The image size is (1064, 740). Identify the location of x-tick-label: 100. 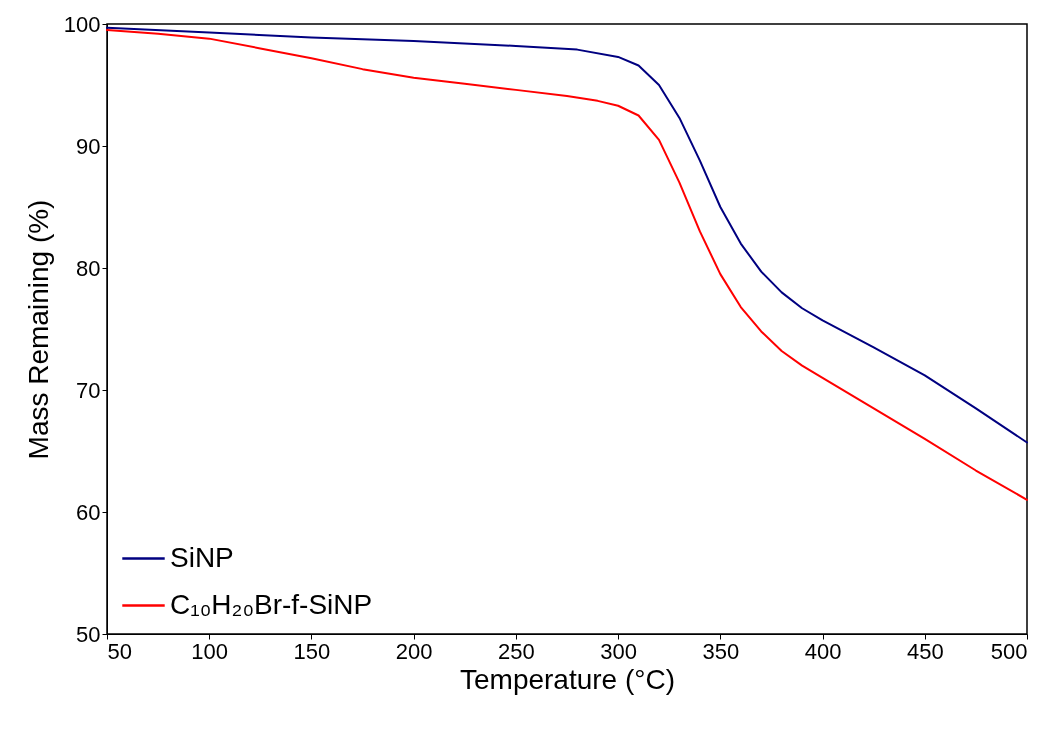
(210, 651).